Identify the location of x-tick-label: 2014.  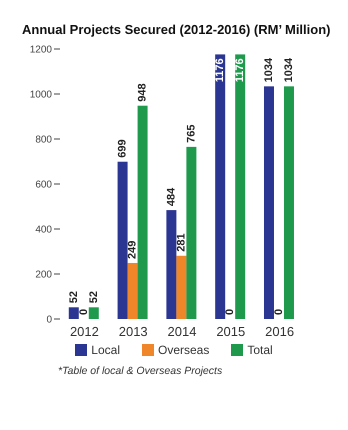
(182, 332).